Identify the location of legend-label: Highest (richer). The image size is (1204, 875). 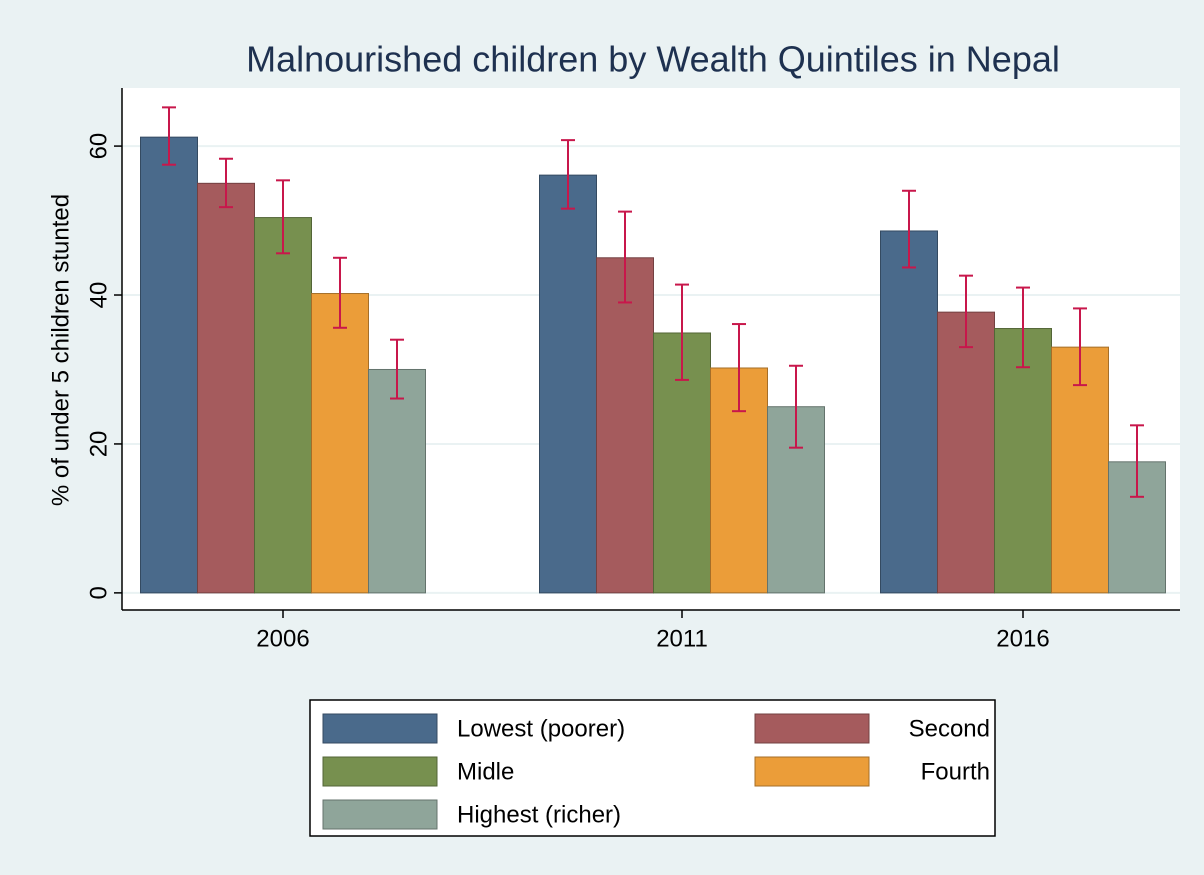
(539, 814).